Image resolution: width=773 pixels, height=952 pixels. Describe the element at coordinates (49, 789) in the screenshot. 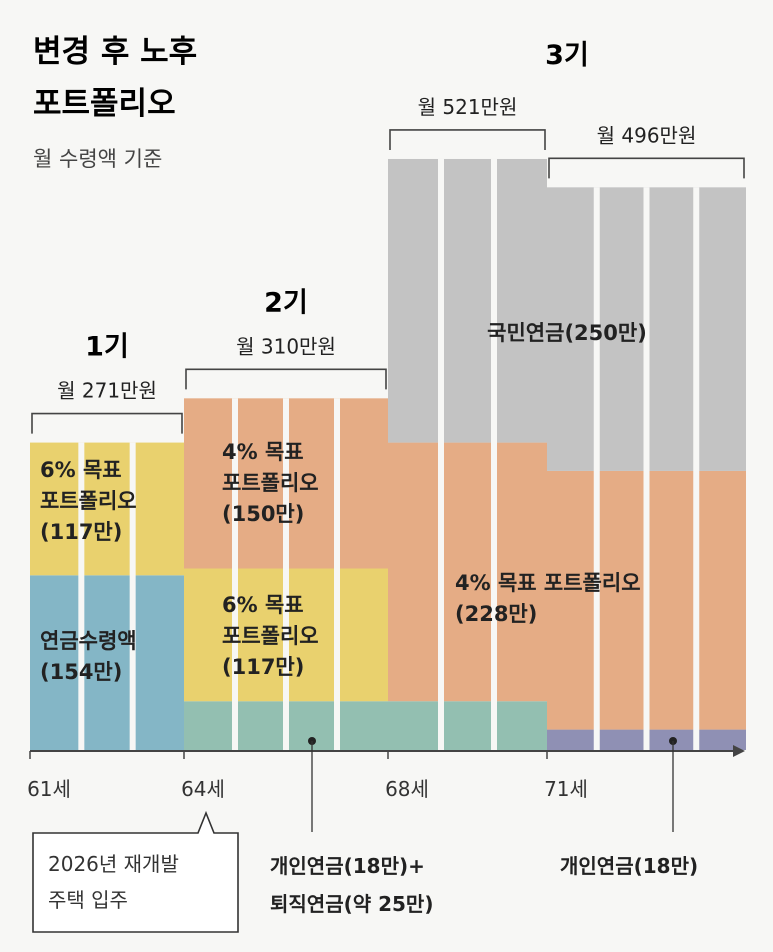

I see `x-tick-label: 61세` at that location.